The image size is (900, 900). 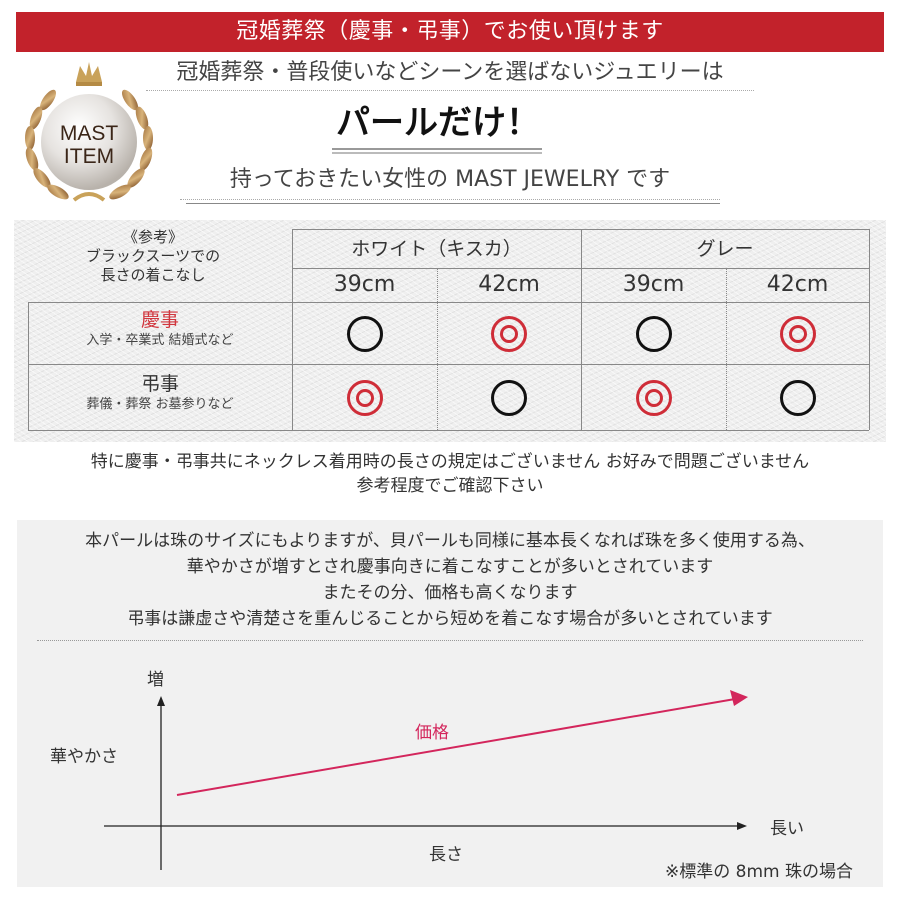 What do you see at coordinates (725, 249) in the screenshot?
I see `column-group-gray: グレー` at bounding box center [725, 249].